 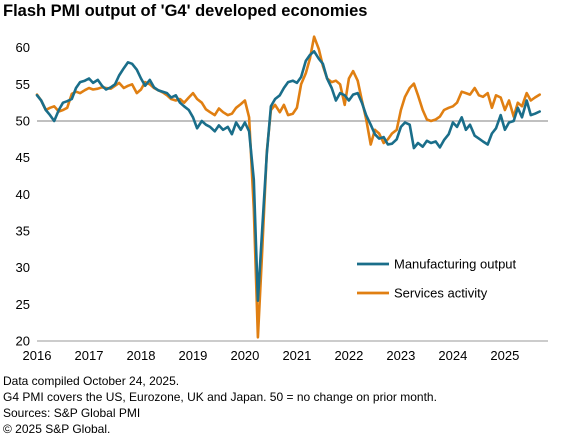 I want to click on y-tick-label-35: 35, so click(x=23, y=231).